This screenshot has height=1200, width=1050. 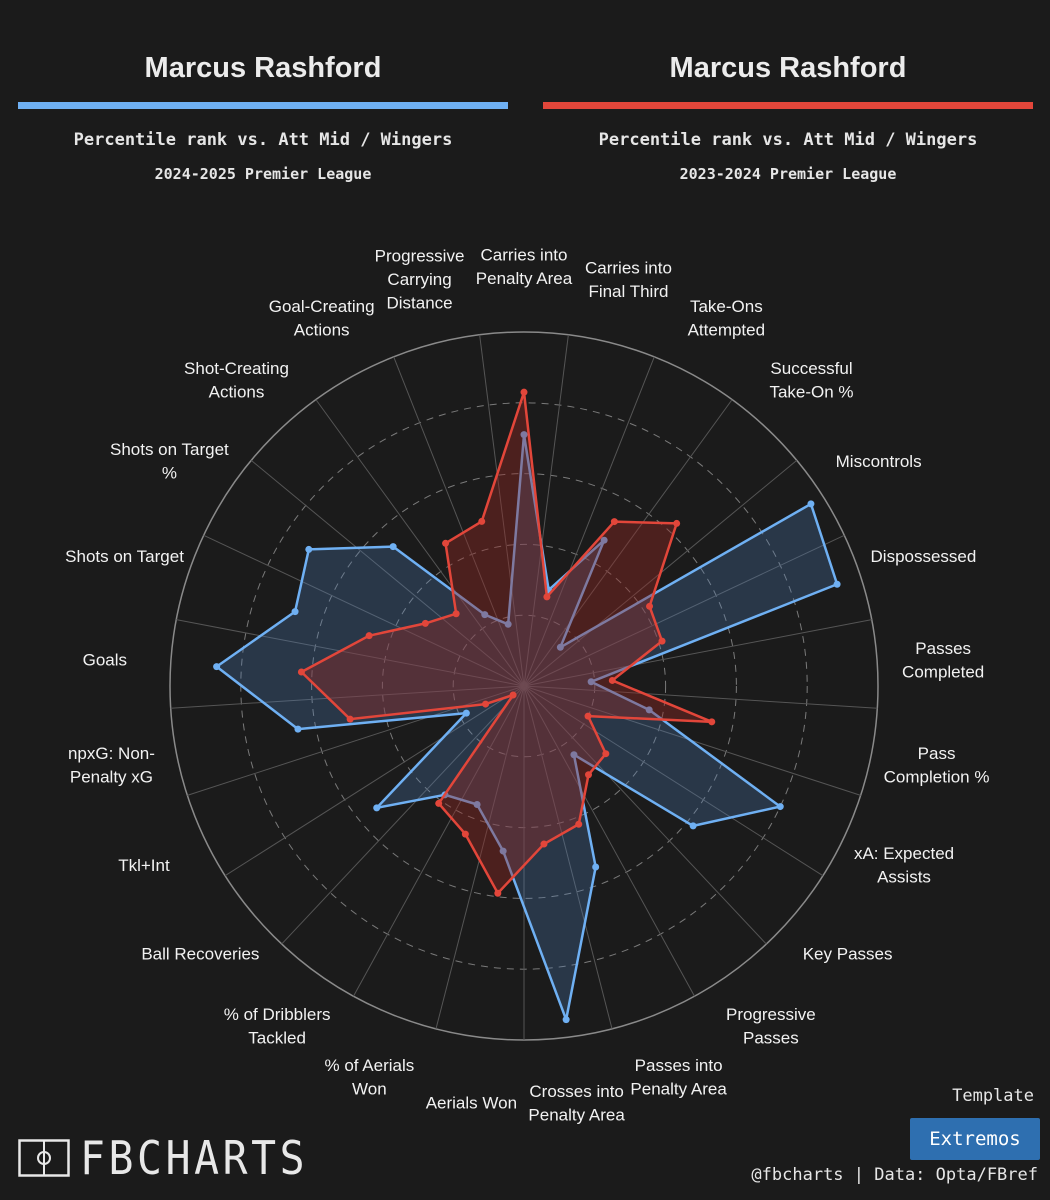 I want to click on metric-label: Shots on Target, so click(x=124, y=556).